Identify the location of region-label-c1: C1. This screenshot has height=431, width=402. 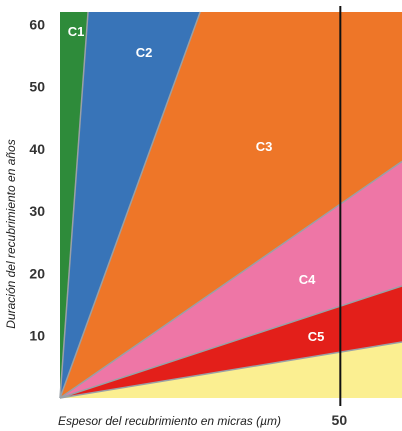
(76, 31).